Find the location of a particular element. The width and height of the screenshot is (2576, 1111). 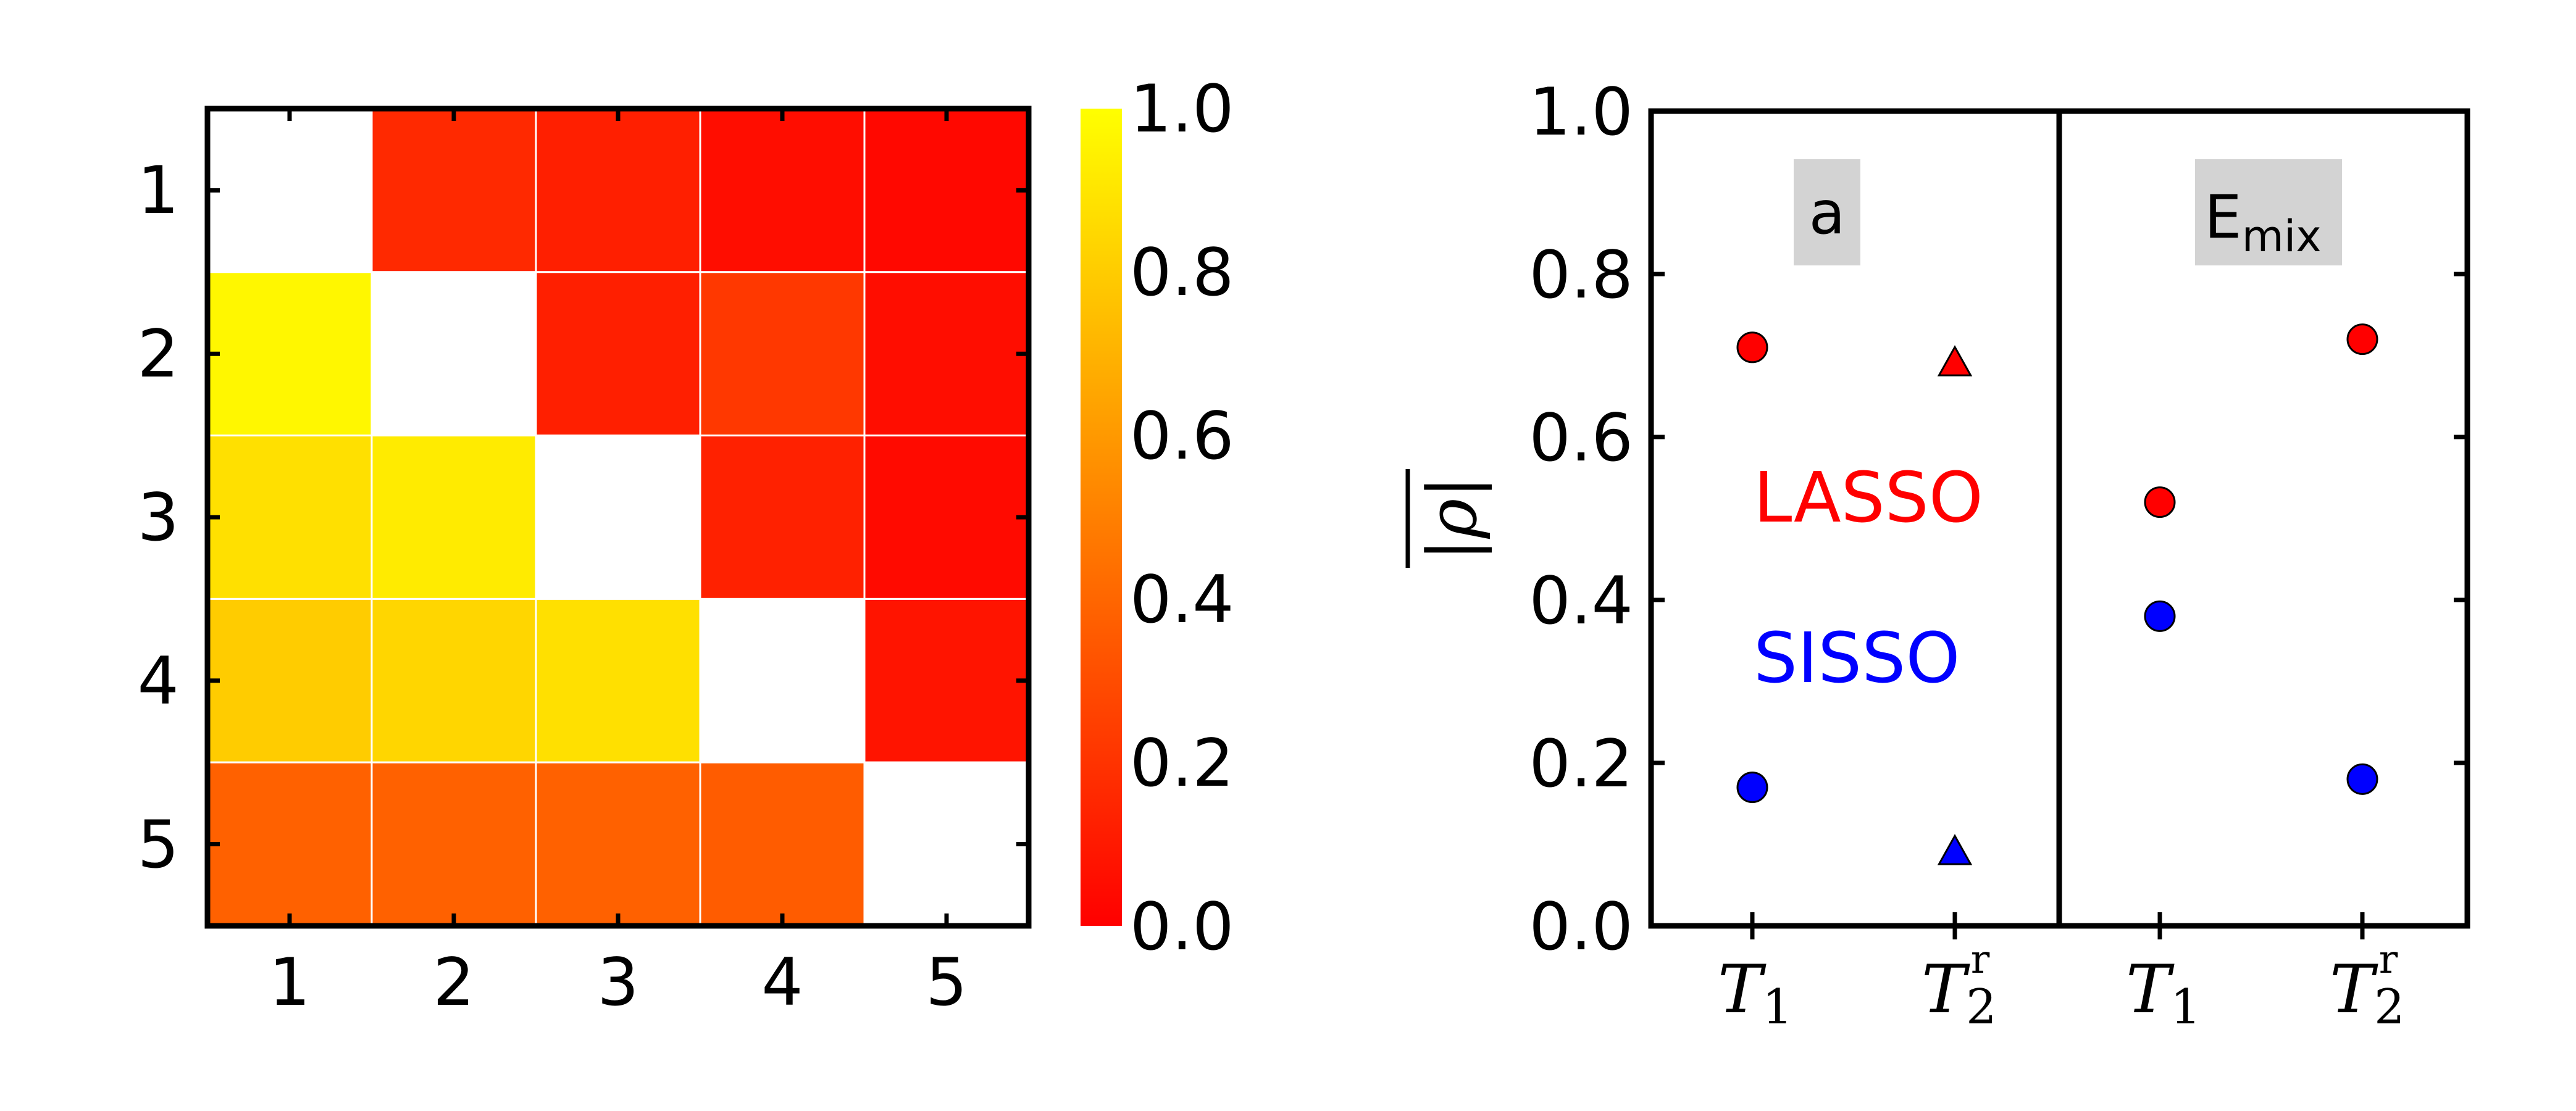

legend-sisso: SISSO is located at coordinates (1857, 658).